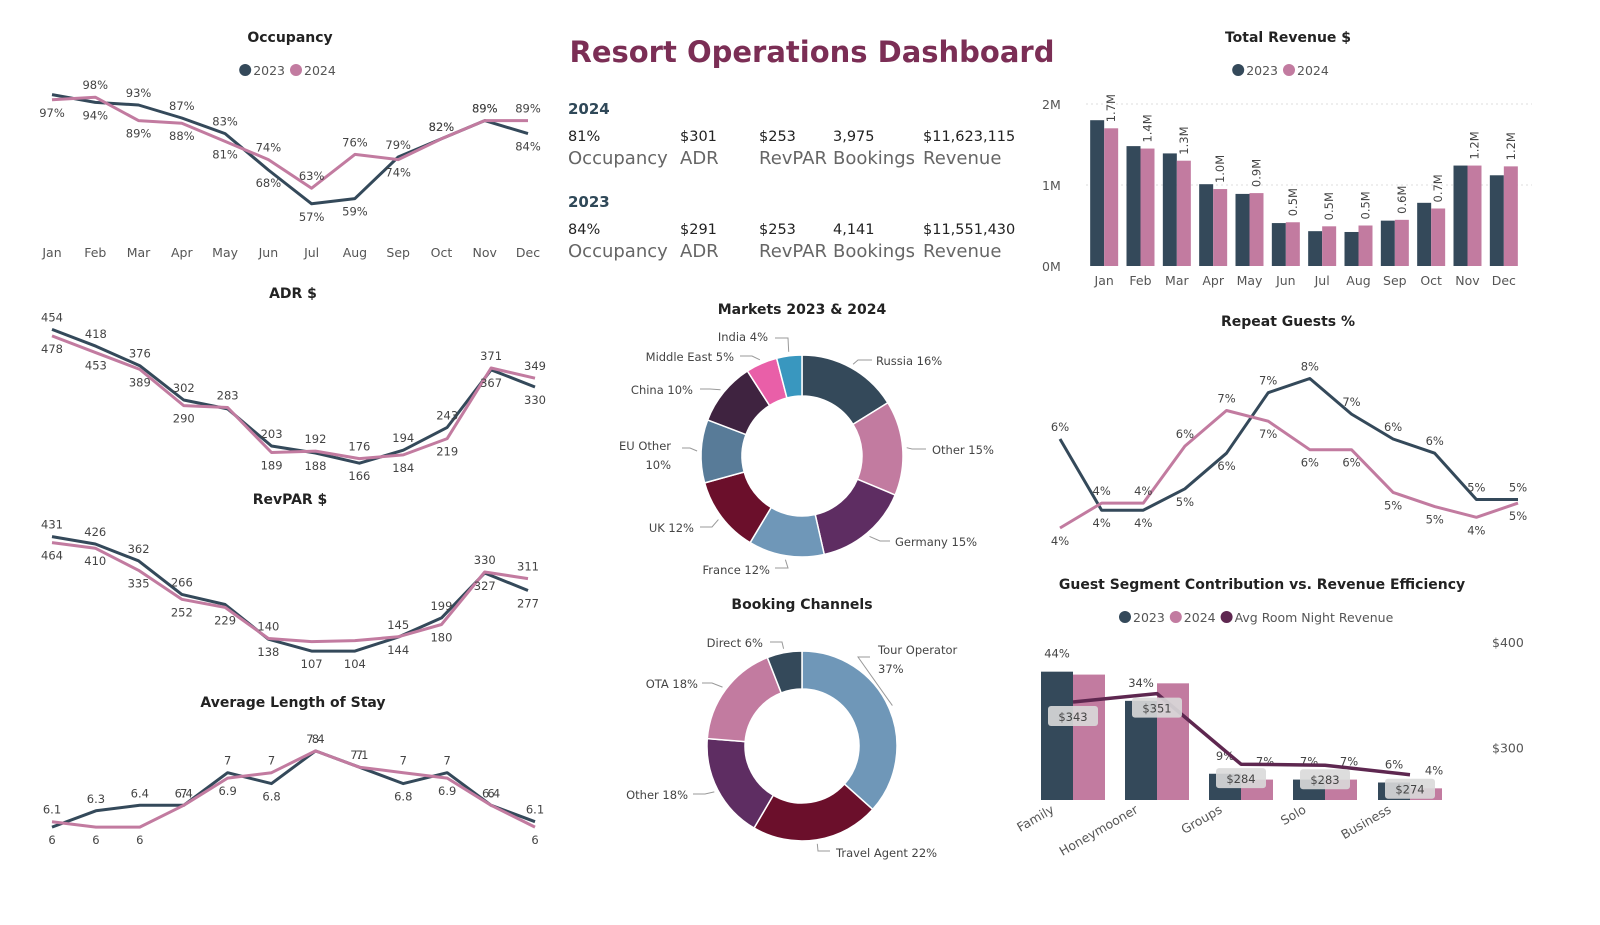 The image size is (1600, 925). I want to click on data-label: 376, so click(140, 354).